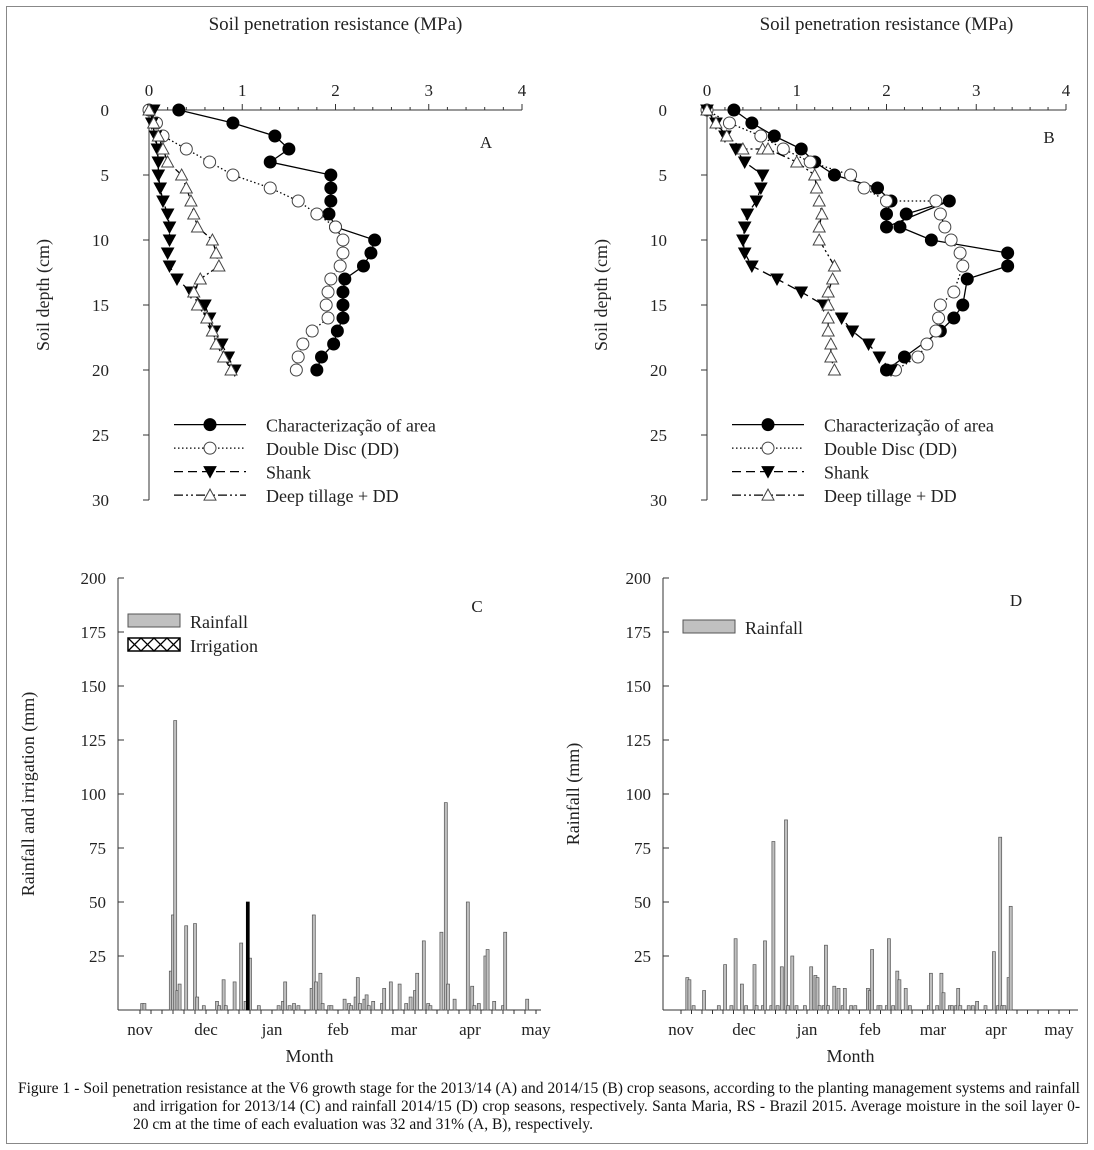 Image resolution: width=1094 pixels, height=1150 pixels. Describe the element at coordinates (774, 628) in the screenshot. I see `legend-label-D-0: Rainfall` at that location.